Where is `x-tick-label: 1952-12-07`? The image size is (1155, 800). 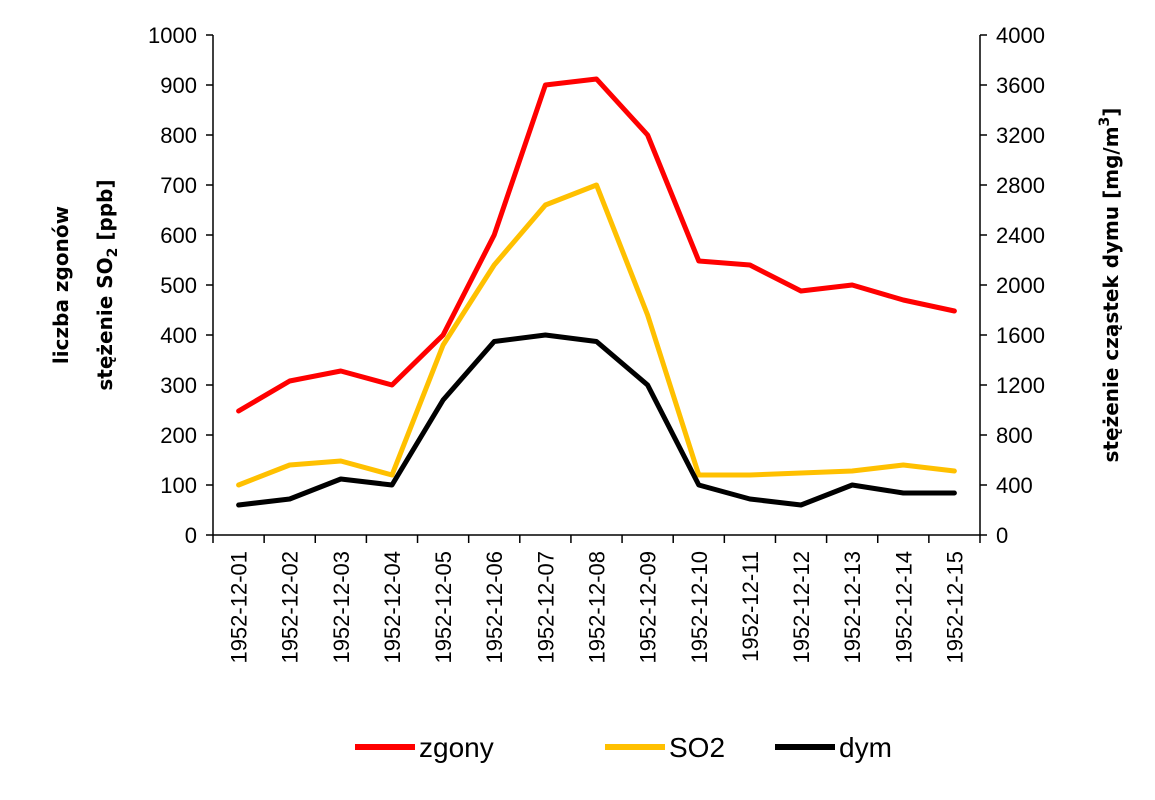
x-tick-label: 1952-12-07 is located at coordinates (545, 607).